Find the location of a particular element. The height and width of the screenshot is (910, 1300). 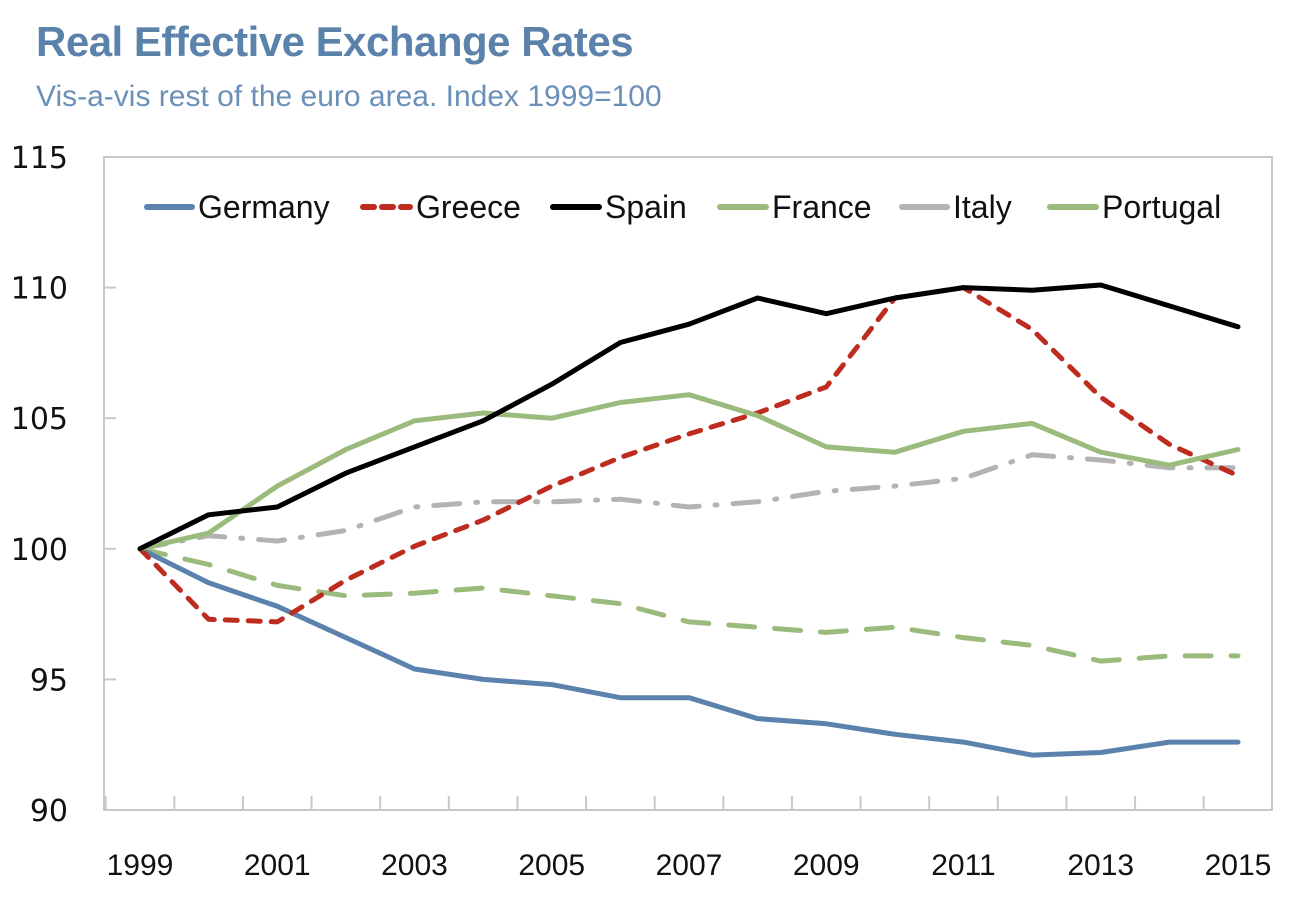

y-tick-label: 110 is located at coordinates (39, 289).